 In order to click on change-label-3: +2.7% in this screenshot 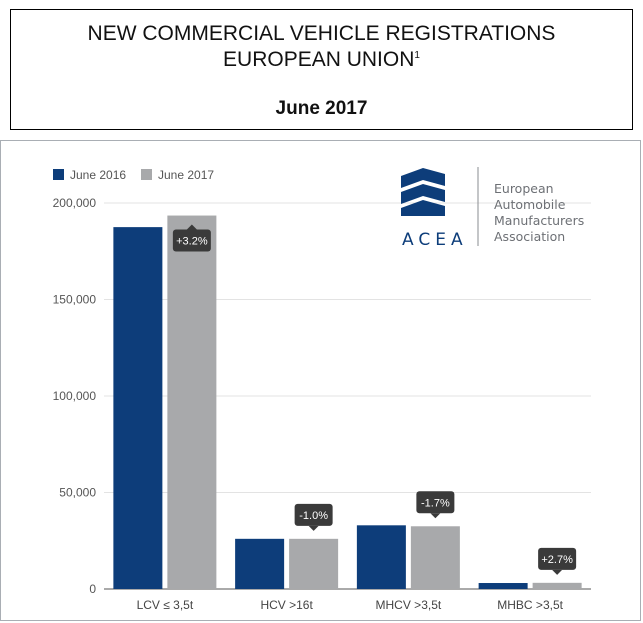, I will do `click(557, 561)`.